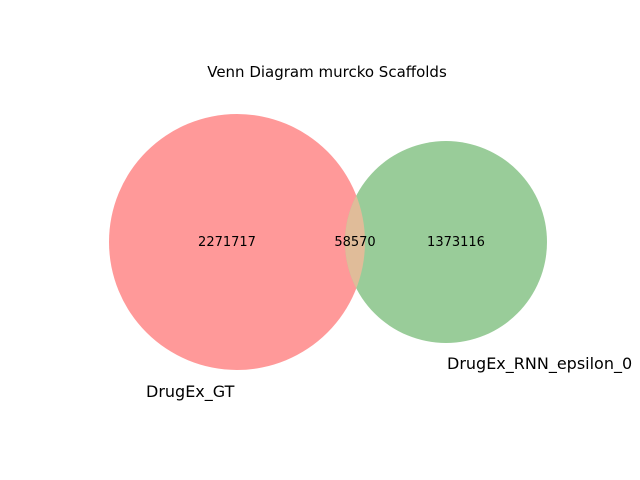 The width and height of the screenshot is (640, 480). What do you see at coordinates (227, 242) in the screenshot?
I see `left-only-count: 2271717` at bounding box center [227, 242].